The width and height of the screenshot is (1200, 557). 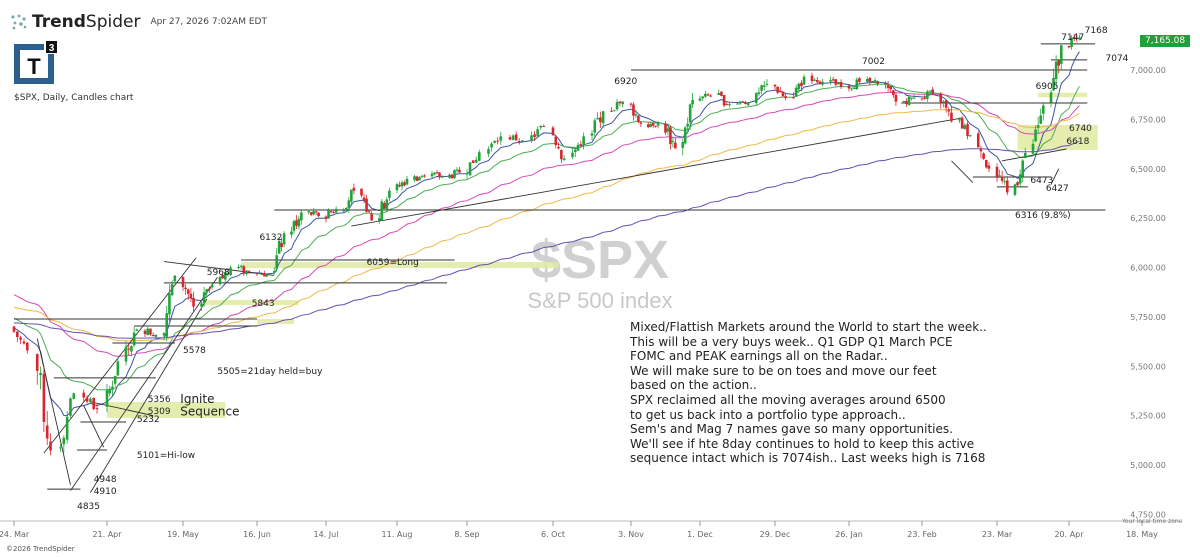 I want to click on x-tick-label: 11. Aug, so click(x=397, y=534).